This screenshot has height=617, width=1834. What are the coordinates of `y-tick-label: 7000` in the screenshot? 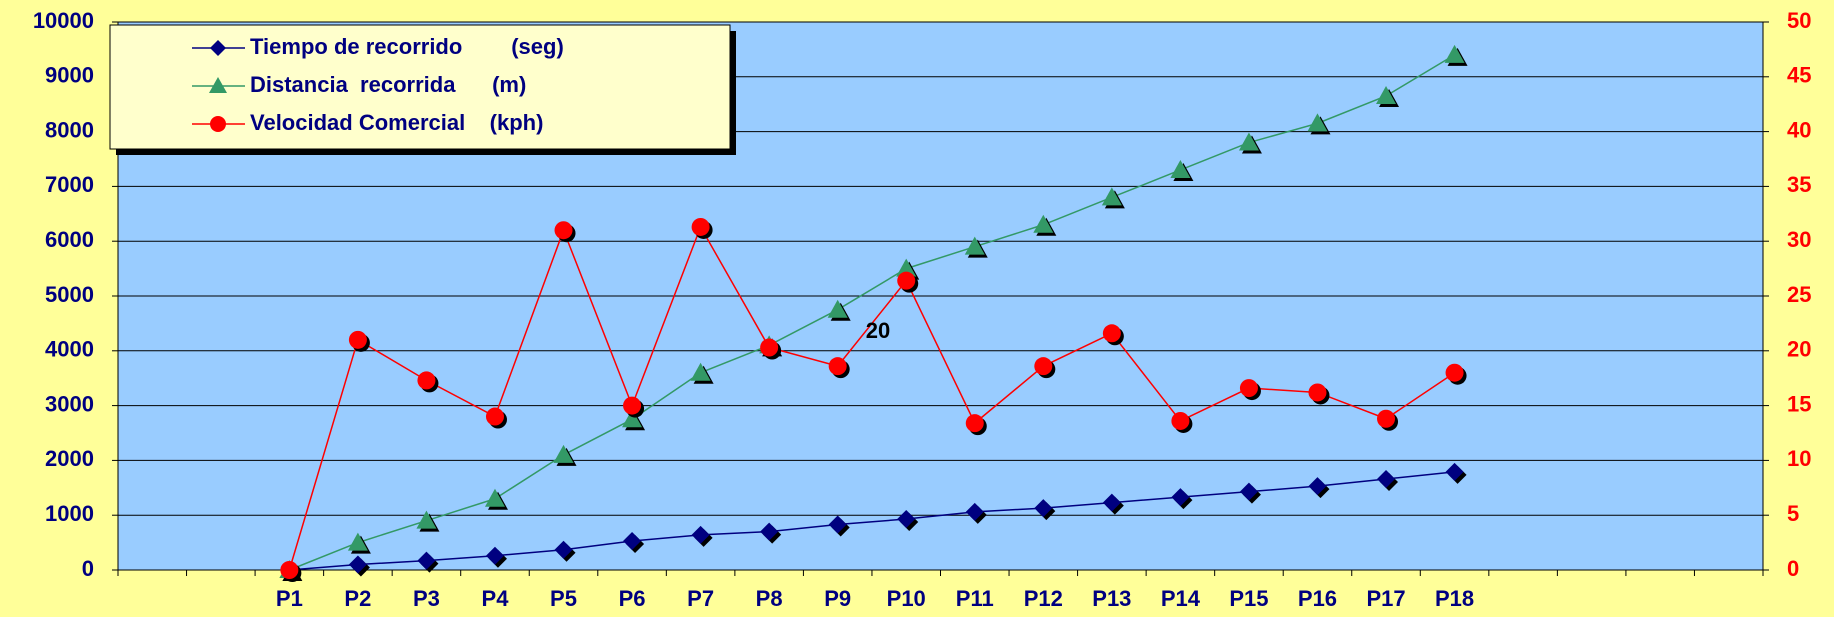 It's located at (69, 184).